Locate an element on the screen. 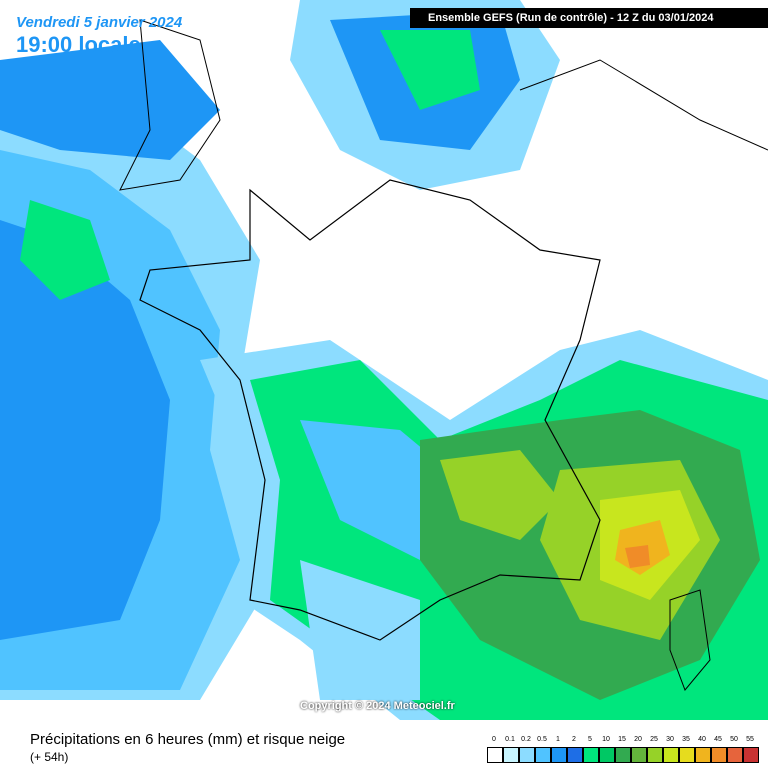 This screenshot has height=768, width=768. legend-label: 0.5 is located at coordinates (542, 739).